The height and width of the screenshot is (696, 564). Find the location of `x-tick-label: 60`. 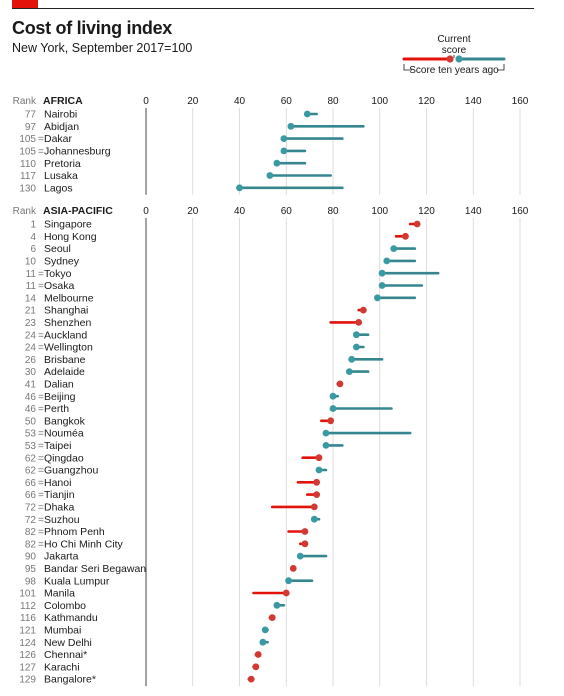

x-tick-label: 60 is located at coordinates (287, 211).